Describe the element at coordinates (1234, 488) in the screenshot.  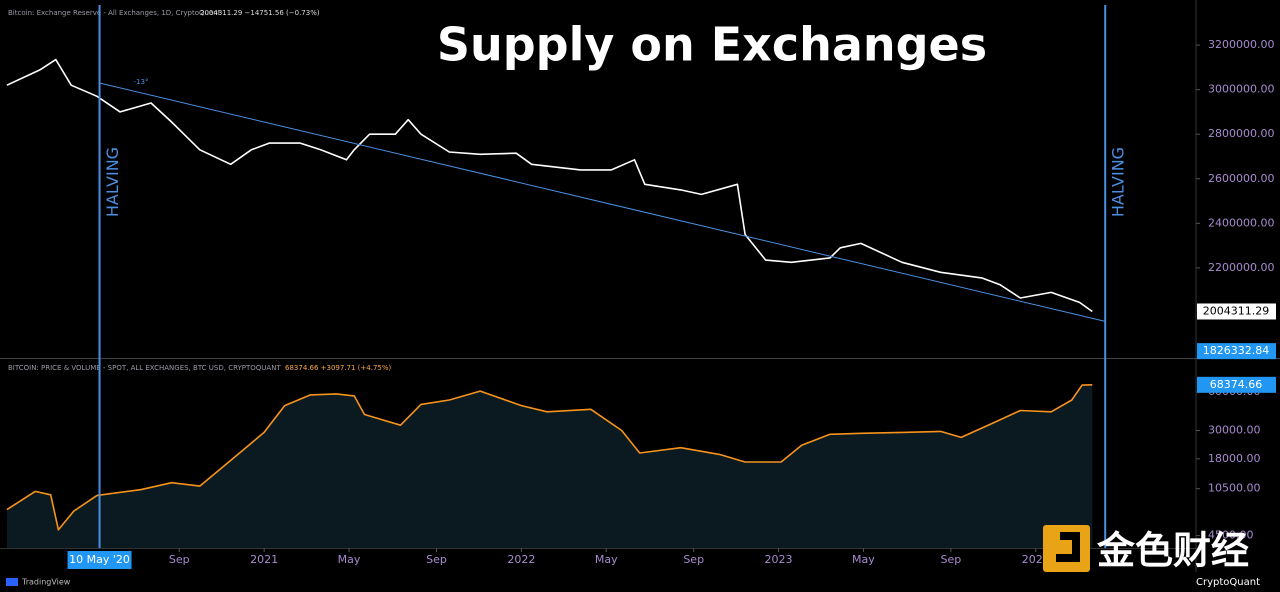
I see `y-tick-label: 10500.00` at that location.